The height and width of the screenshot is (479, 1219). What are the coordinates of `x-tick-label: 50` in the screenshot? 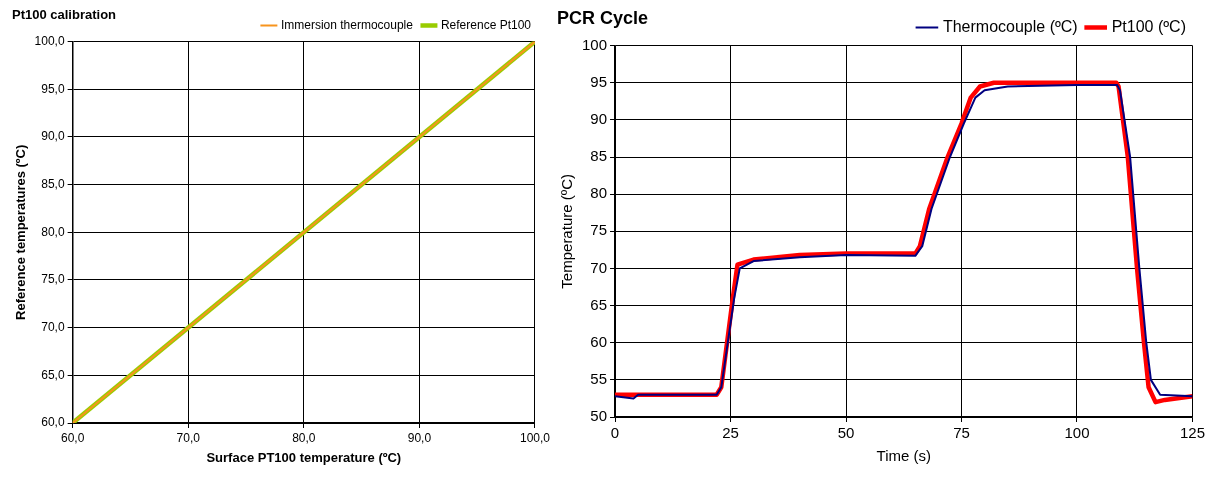 It's located at (846, 433).